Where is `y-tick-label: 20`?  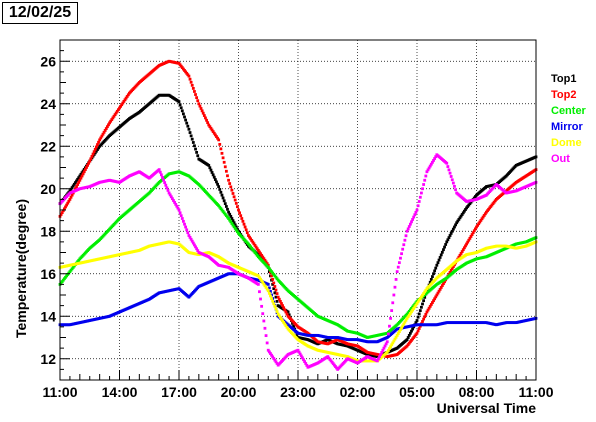
y-tick-label: 20 is located at coordinates (48, 189).